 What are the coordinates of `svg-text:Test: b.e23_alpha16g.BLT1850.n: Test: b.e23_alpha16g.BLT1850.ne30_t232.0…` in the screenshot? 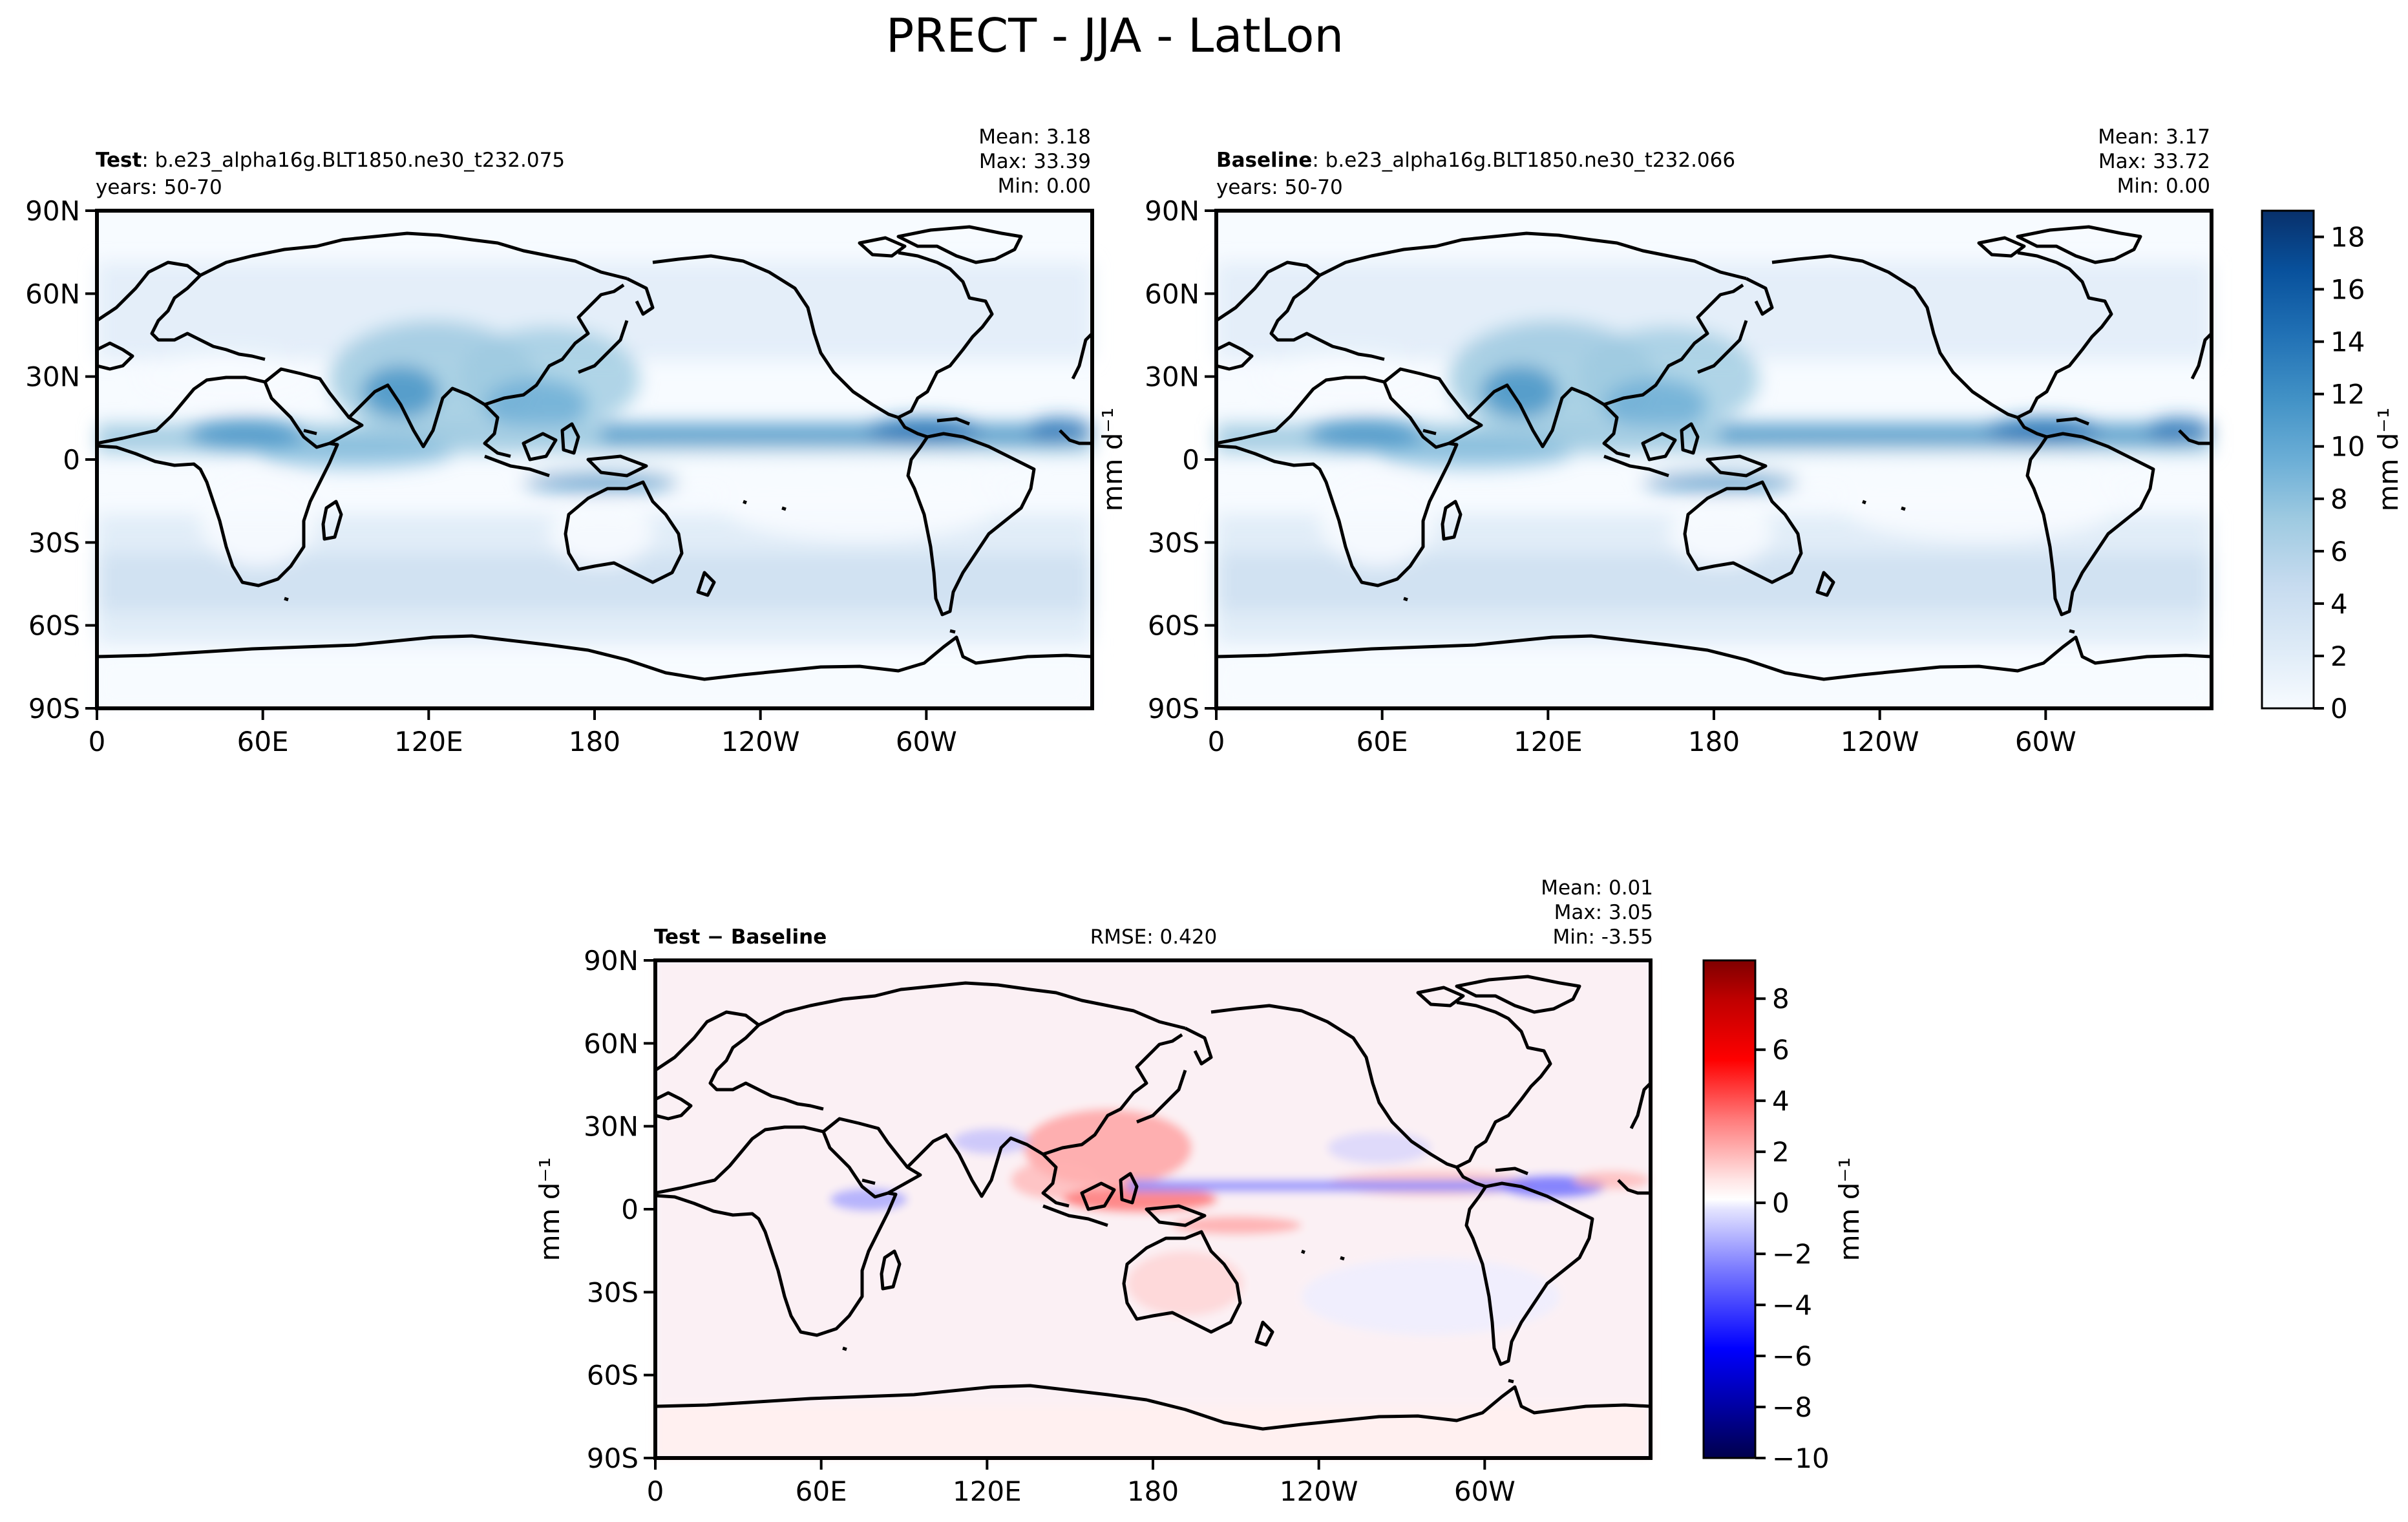 It's located at (330, 160).